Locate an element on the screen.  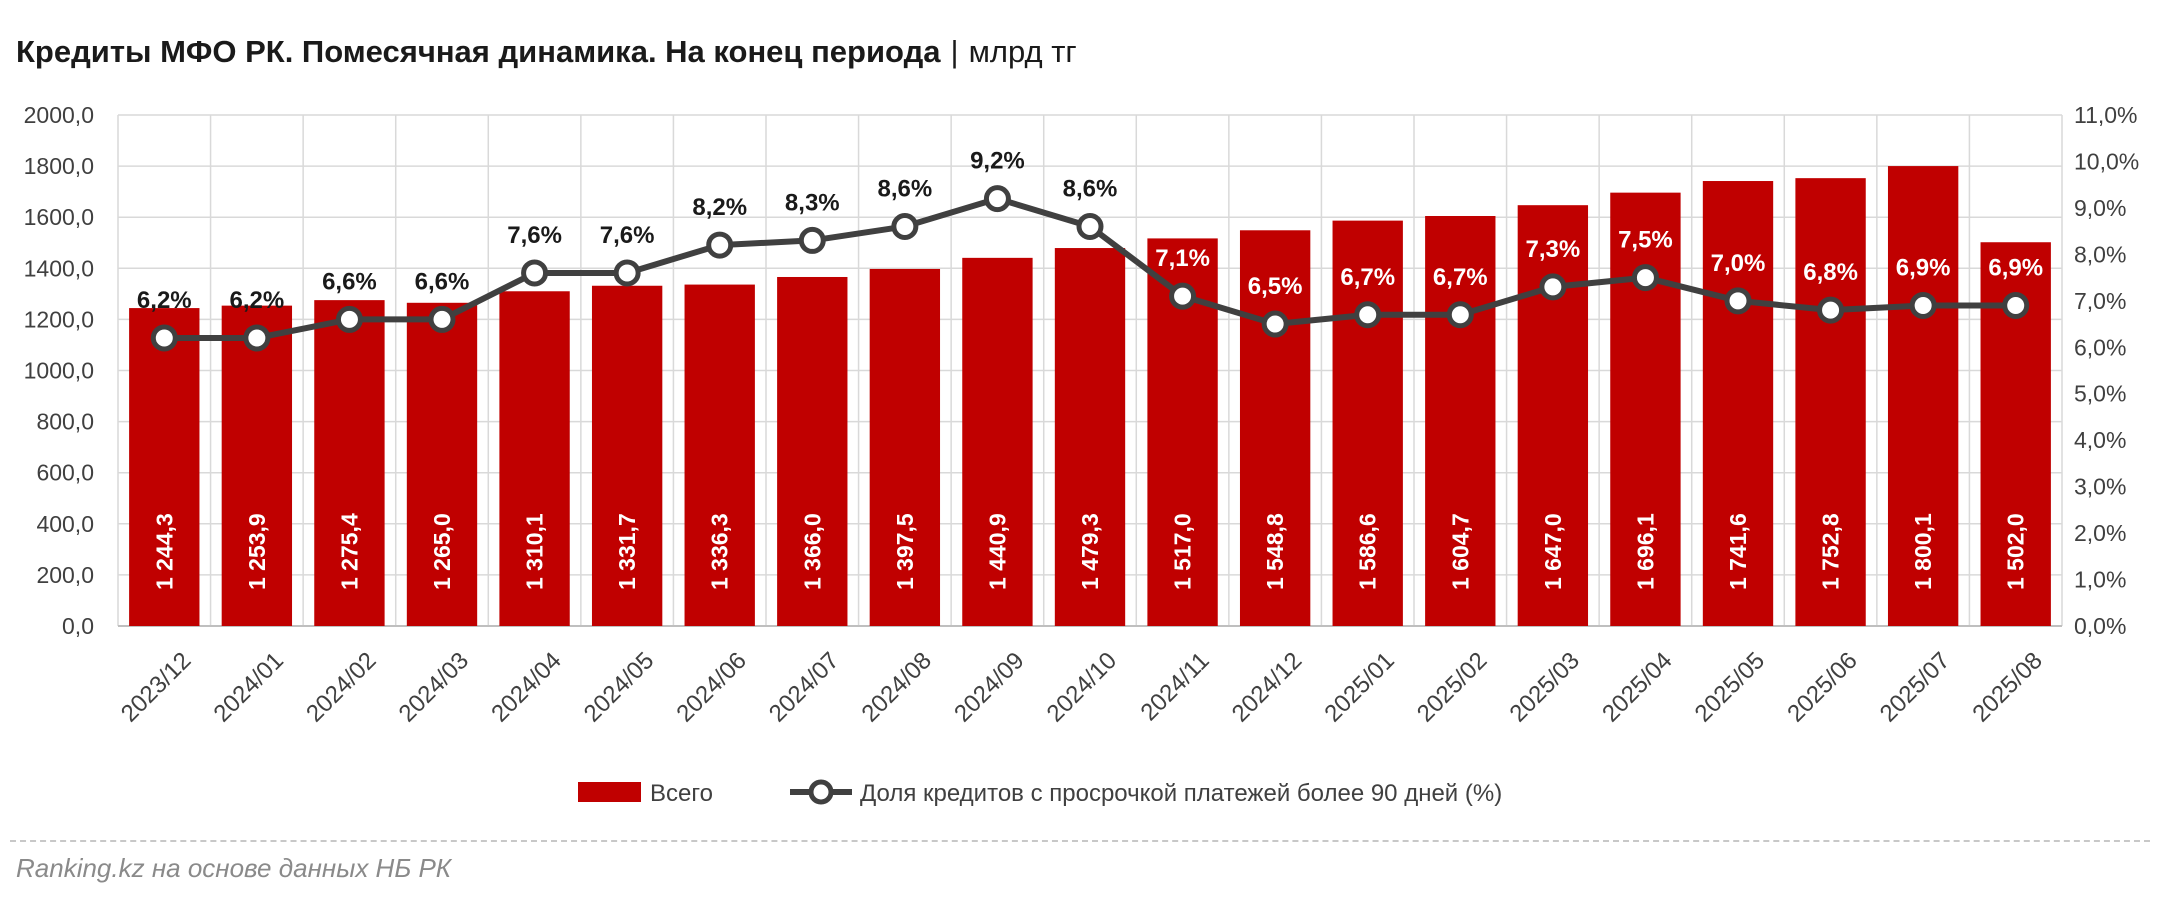
y-right-tick-label: 2,0% is located at coordinates (2100, 533).